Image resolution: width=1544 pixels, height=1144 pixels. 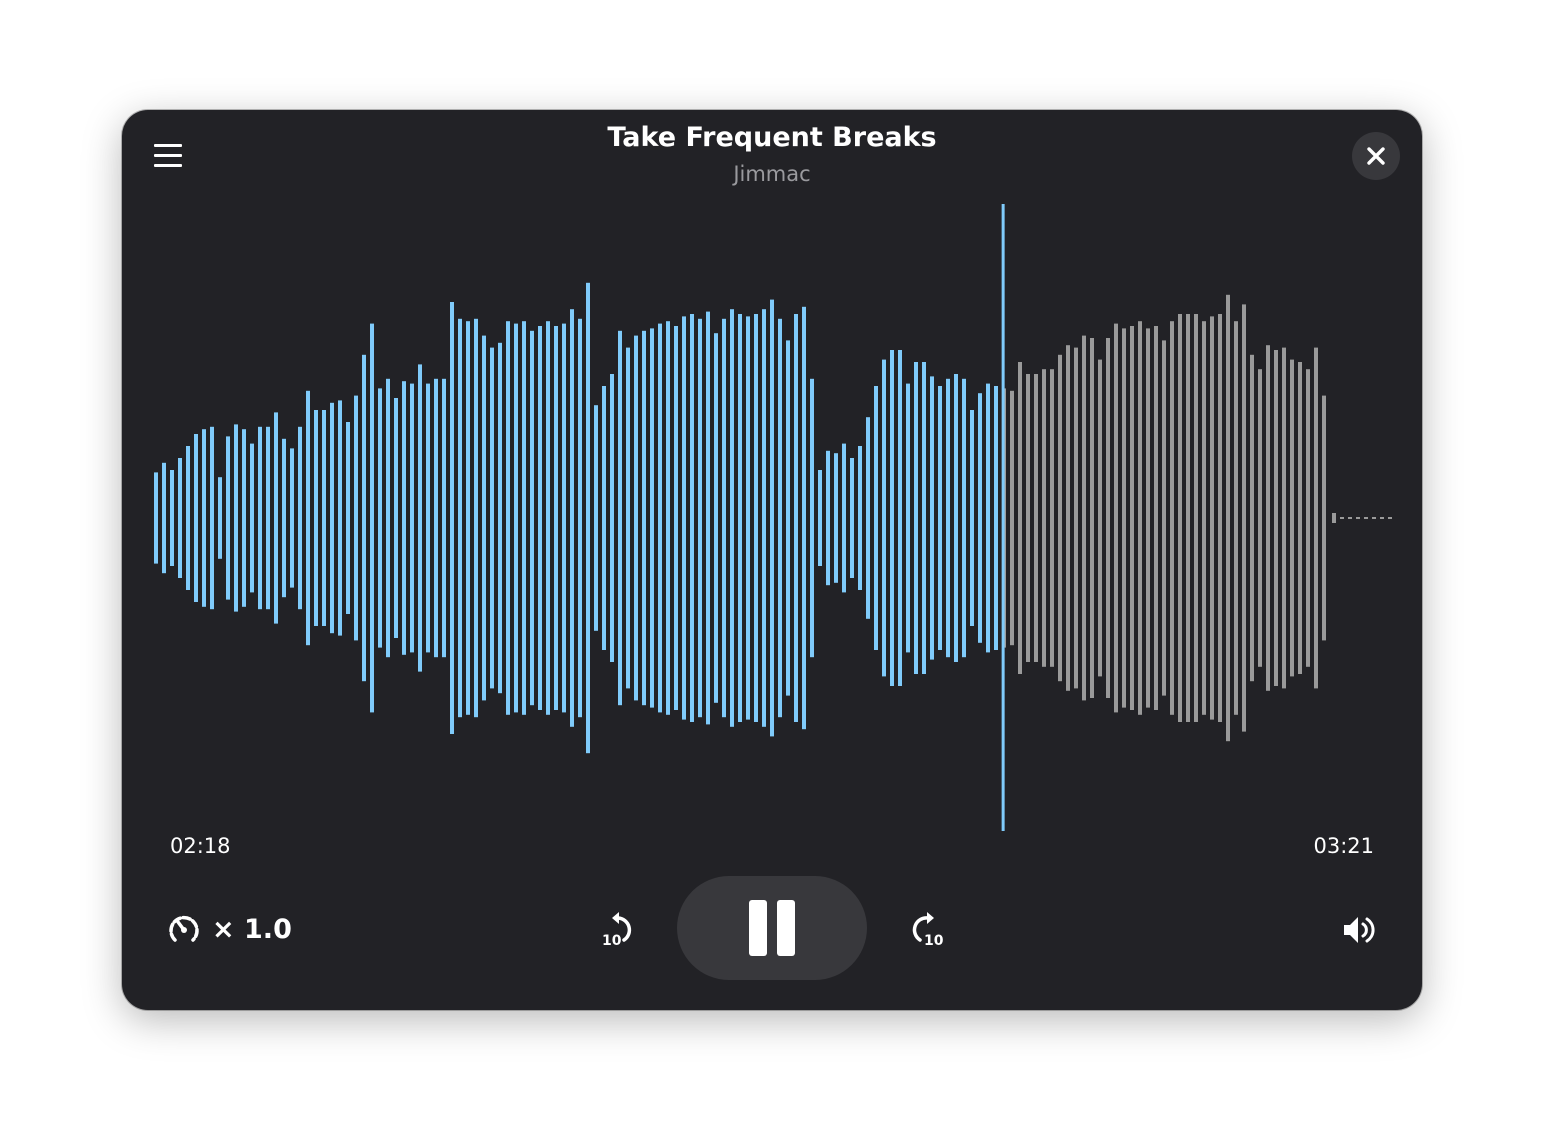 What do you see at coordinates (229, 929) in the screenshot?
I see `playback-speed-button: × 1.0` at bounding box center [229, 929].